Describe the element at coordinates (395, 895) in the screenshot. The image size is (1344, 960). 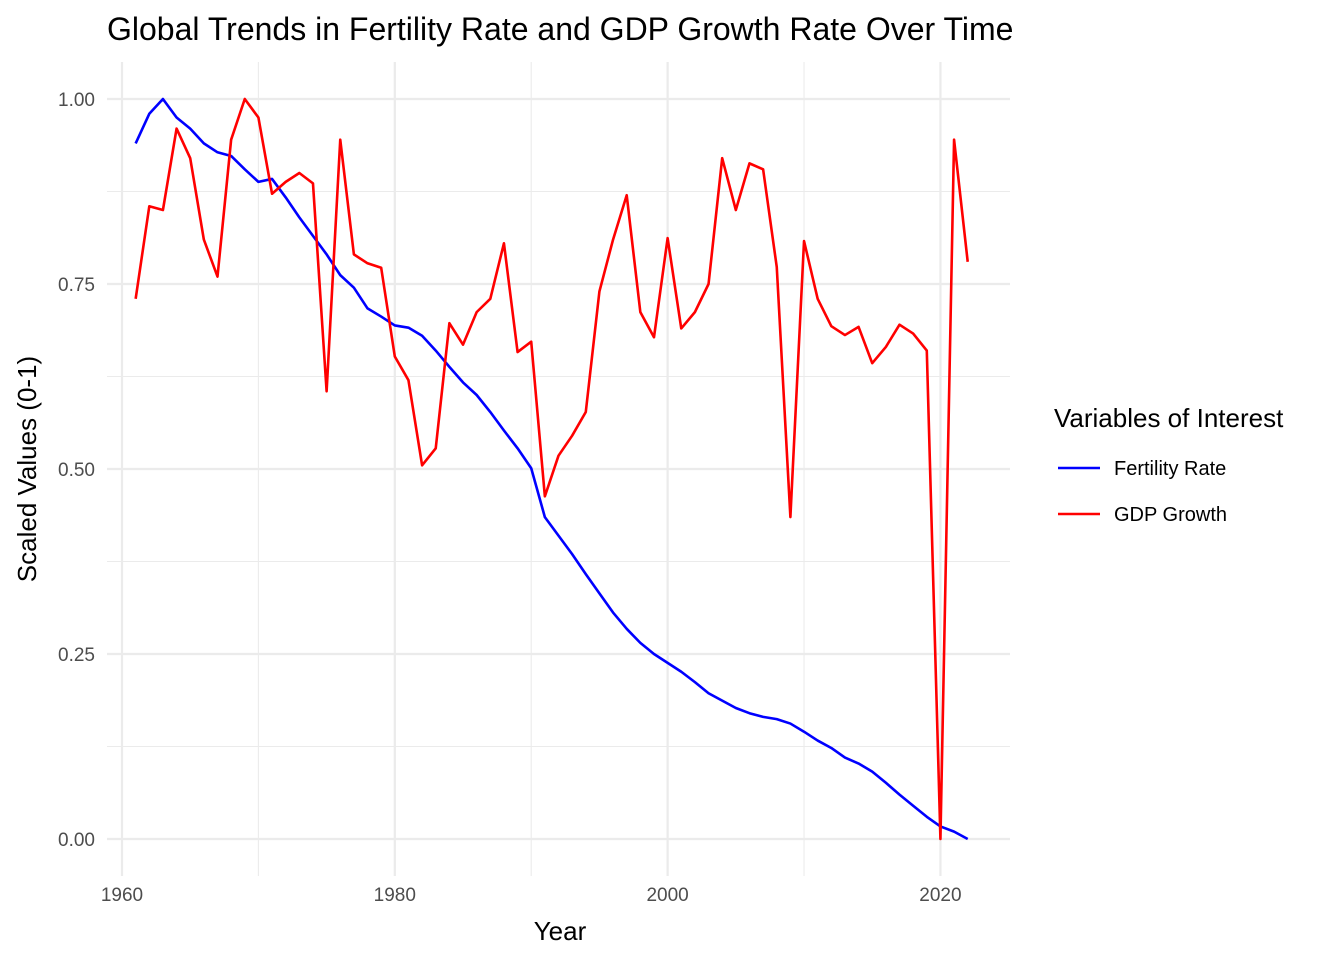
I see `x-tick-label: 1980` at that location.